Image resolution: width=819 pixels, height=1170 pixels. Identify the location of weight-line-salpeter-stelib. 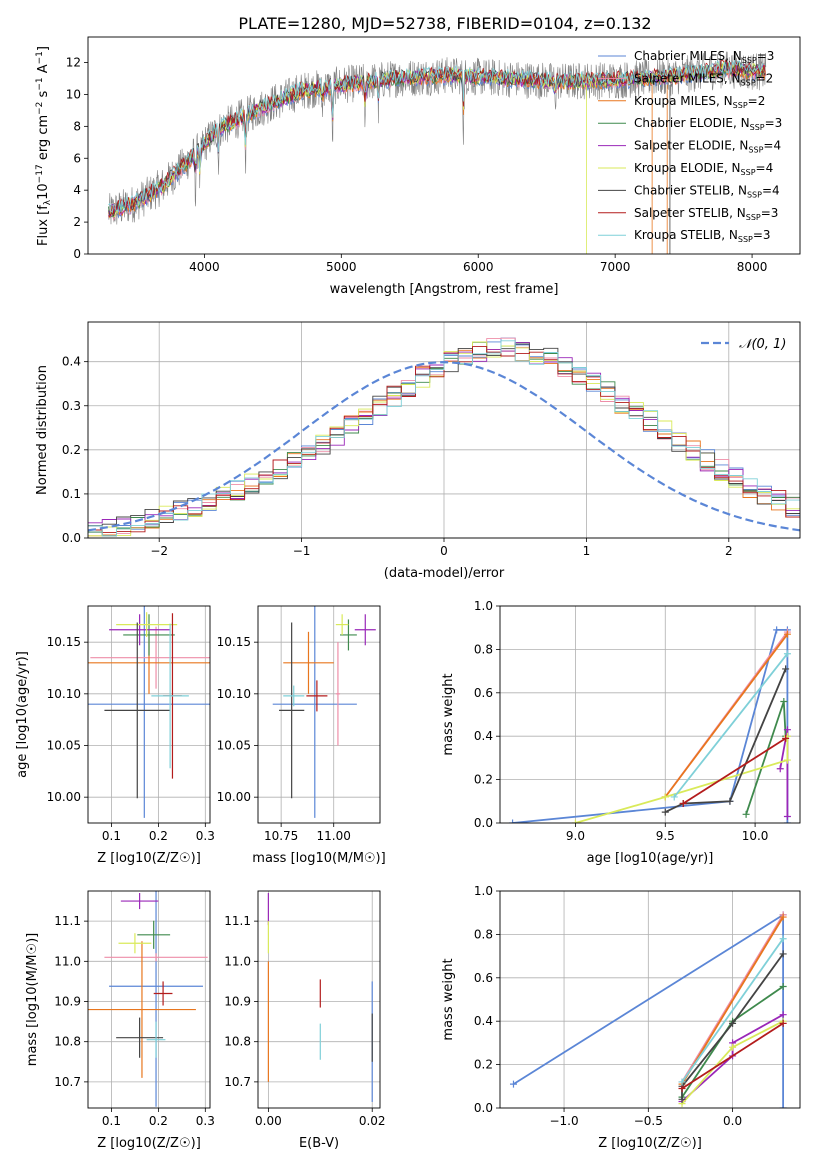
(732, 1056).